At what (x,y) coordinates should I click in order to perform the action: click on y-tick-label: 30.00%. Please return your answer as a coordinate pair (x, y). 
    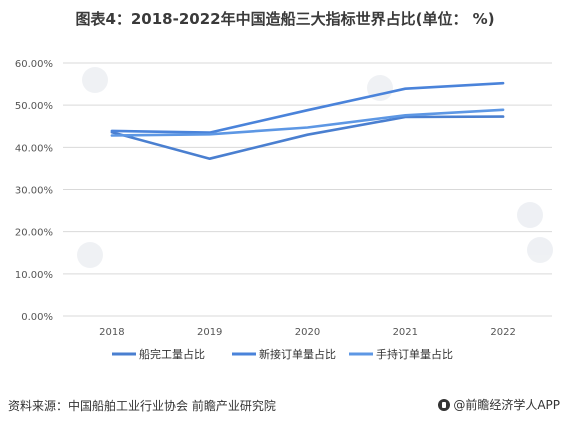
    Looking at the image, I should click on (34, 191).